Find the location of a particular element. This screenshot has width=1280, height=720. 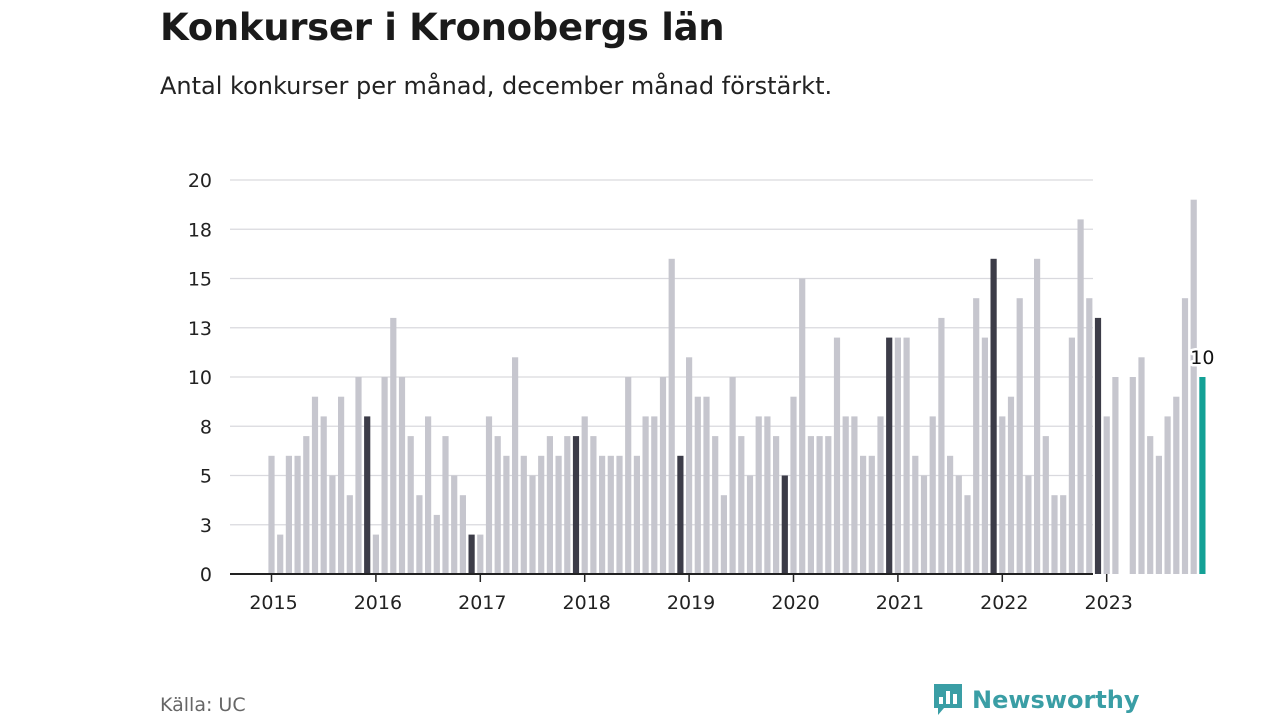

chart-title: Konkurser i Kronobergs län is located at coordinates (442, 27).